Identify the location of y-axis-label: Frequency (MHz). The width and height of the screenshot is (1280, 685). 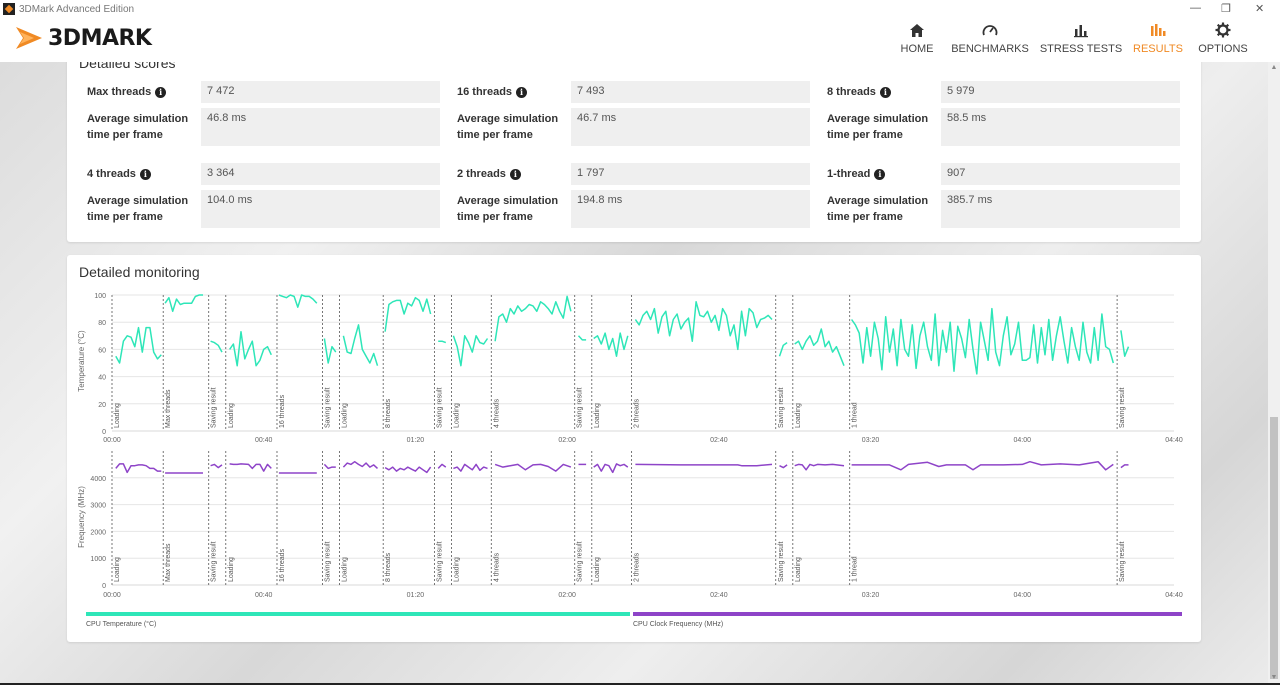
(81, 517).